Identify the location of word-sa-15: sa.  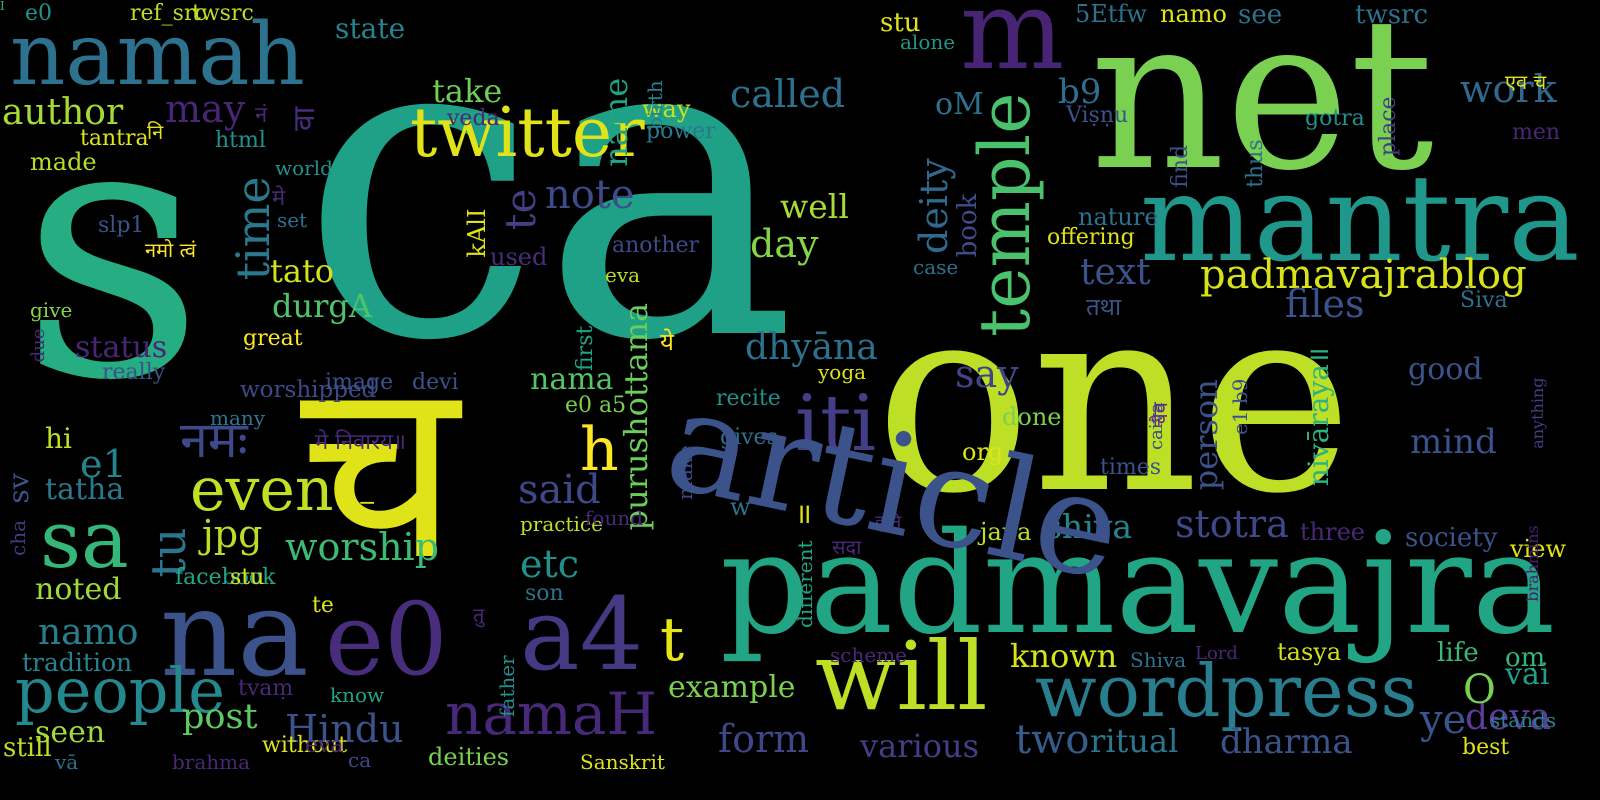
(84, 539).